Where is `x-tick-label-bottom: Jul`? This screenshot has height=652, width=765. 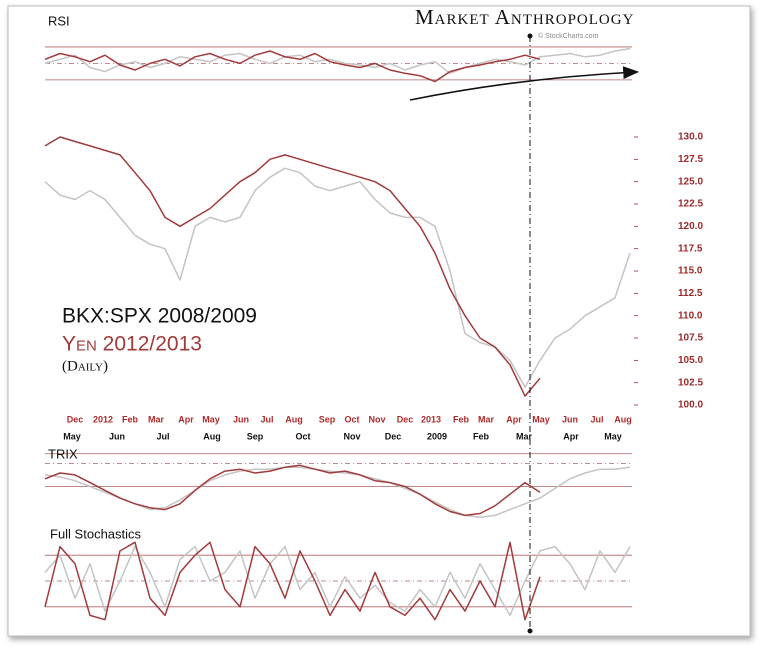
x-tick-label-bottom: Jul is located at coordinates (162, 436).